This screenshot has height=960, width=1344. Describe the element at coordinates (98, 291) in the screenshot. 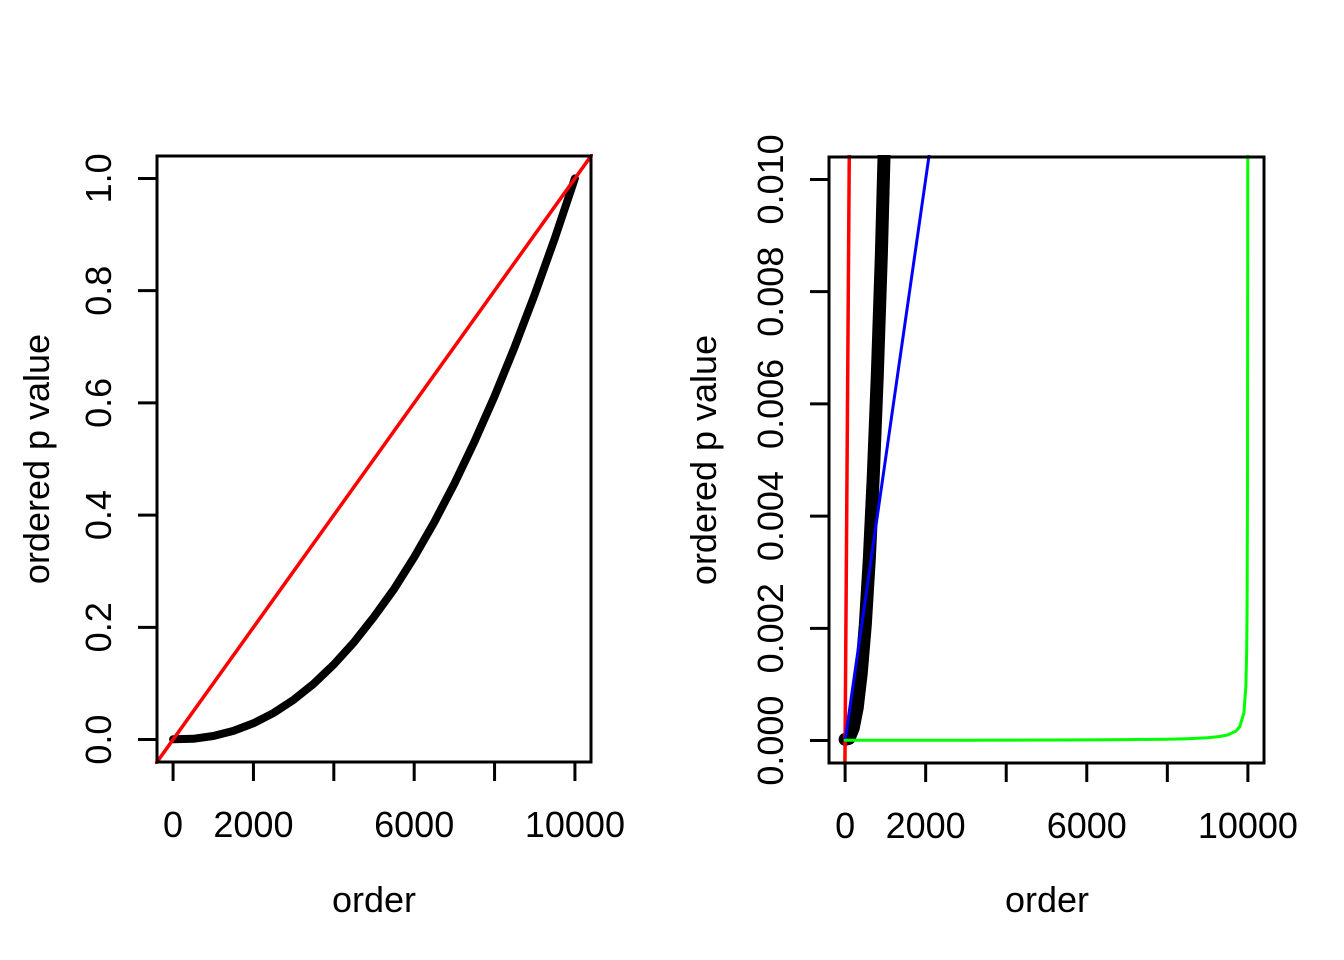

I see `y-tick-label: 0.8` at that location.